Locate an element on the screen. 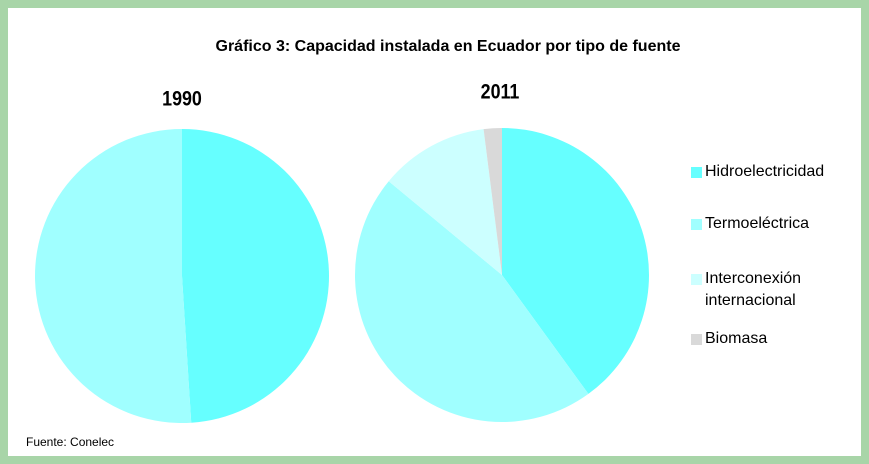 This screenshot has width=869, height=464. legend-label: Interconexión internacional is located at coordinates (753, 289).